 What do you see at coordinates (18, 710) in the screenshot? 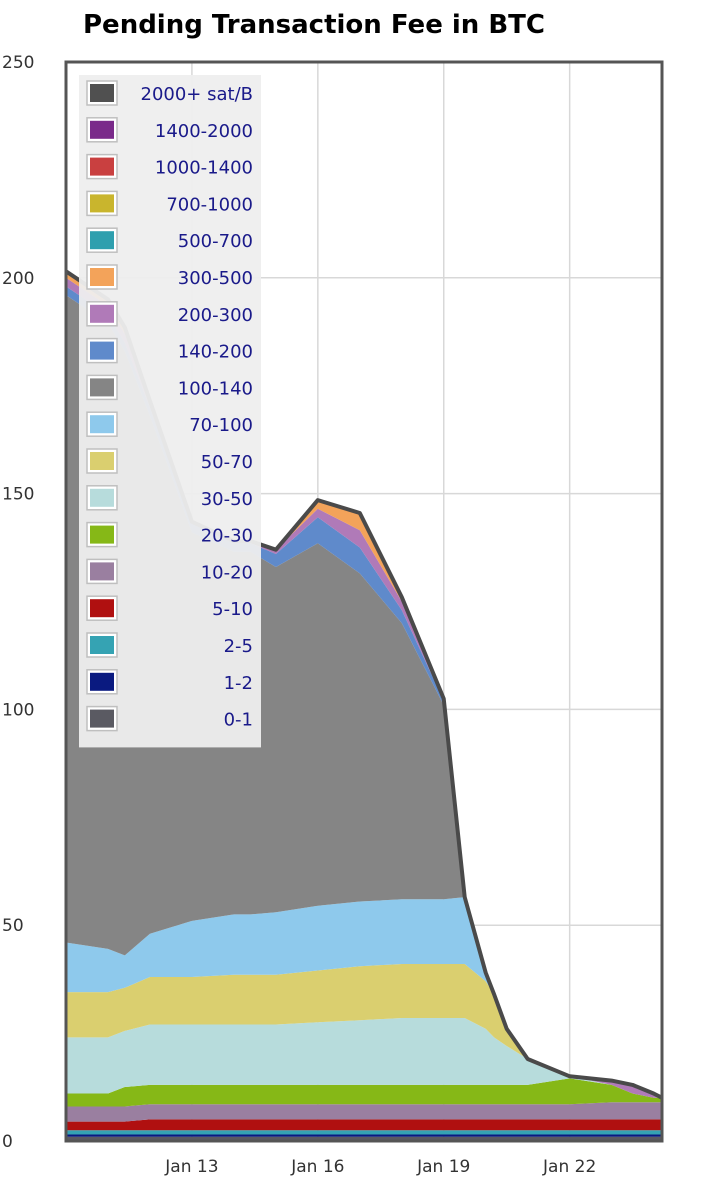
I see `y-tick-label: 100` at bounding box center [18, 710].